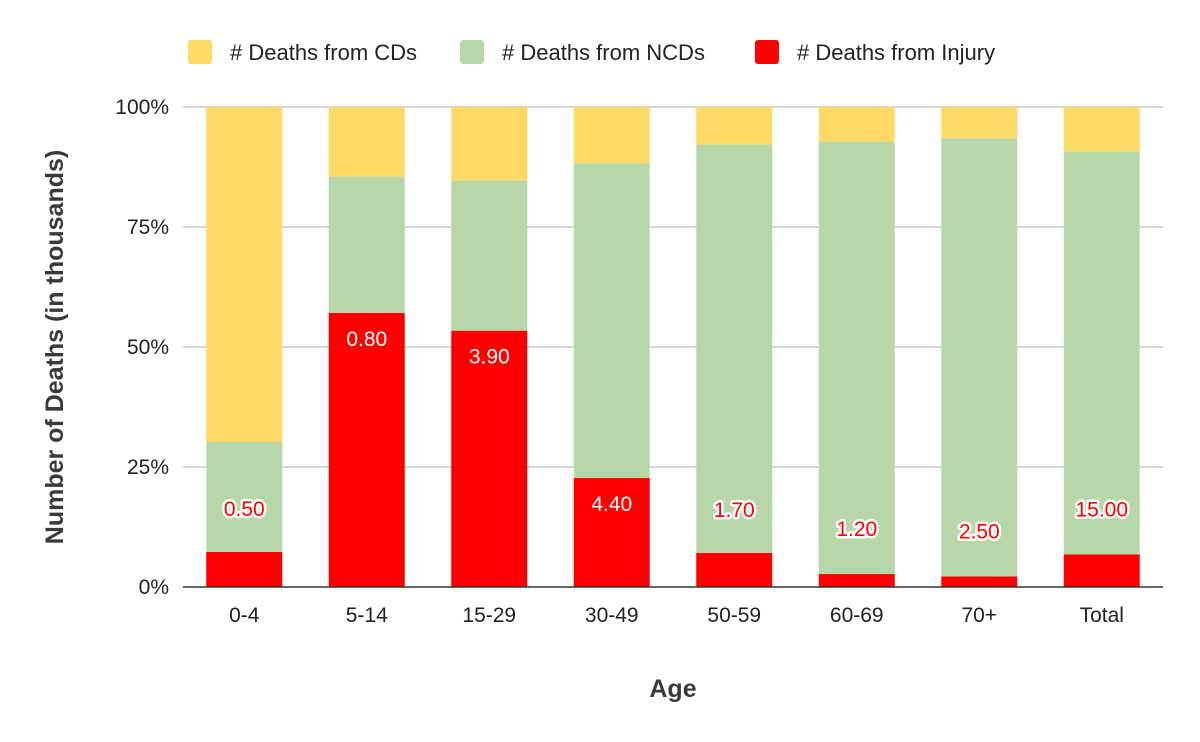  I want to click on y-axis-title: Number of Deaths (in thousands), so click(55, 347).